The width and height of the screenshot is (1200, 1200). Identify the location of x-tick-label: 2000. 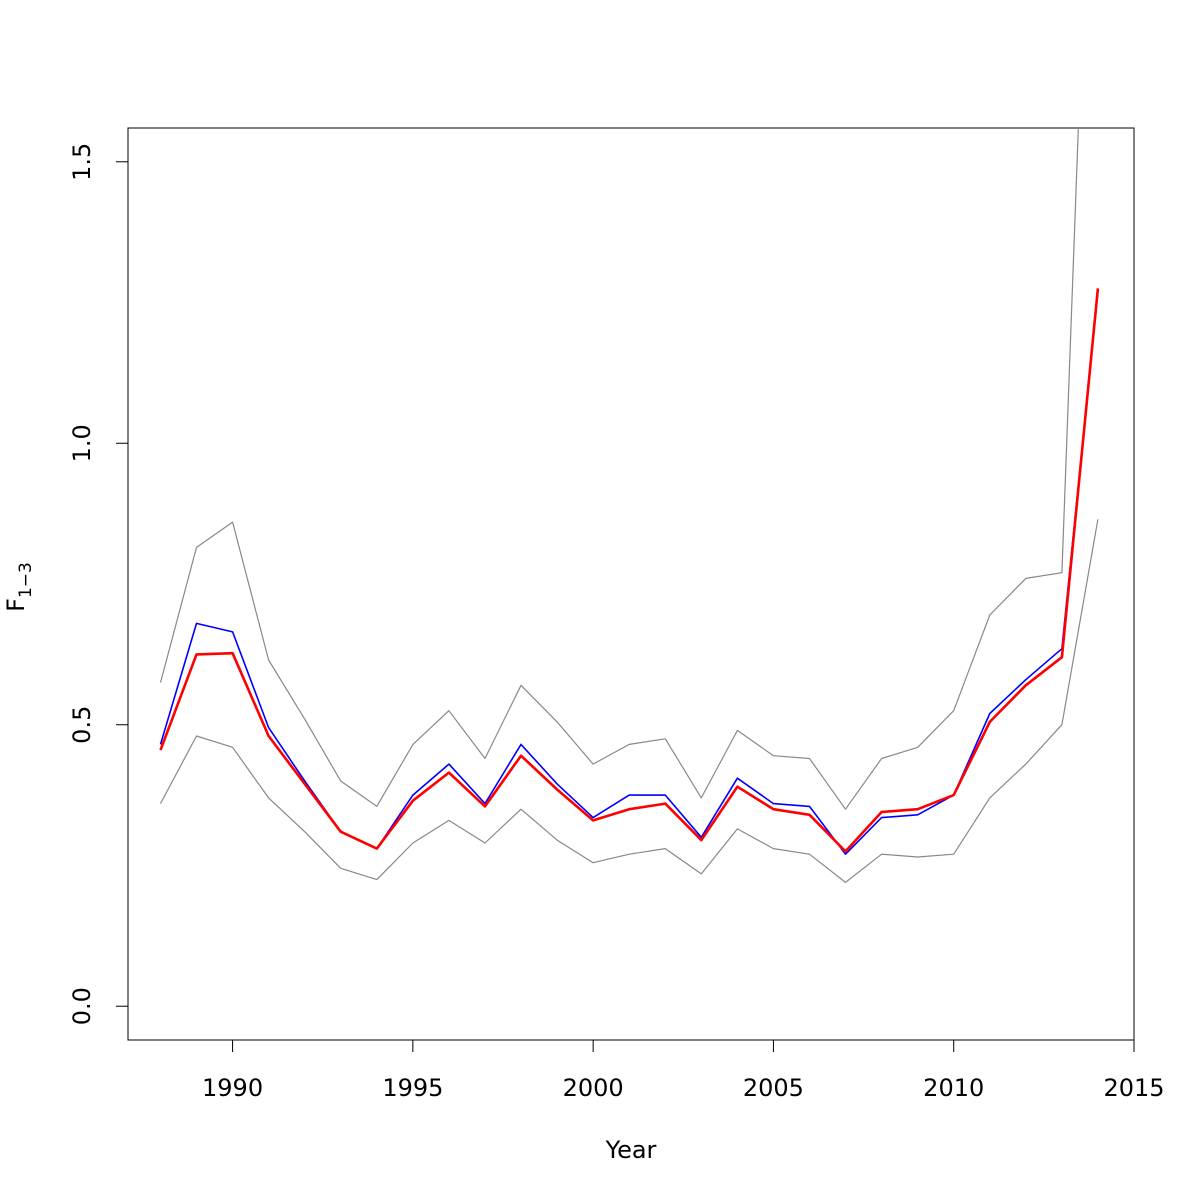
(593, 1088).